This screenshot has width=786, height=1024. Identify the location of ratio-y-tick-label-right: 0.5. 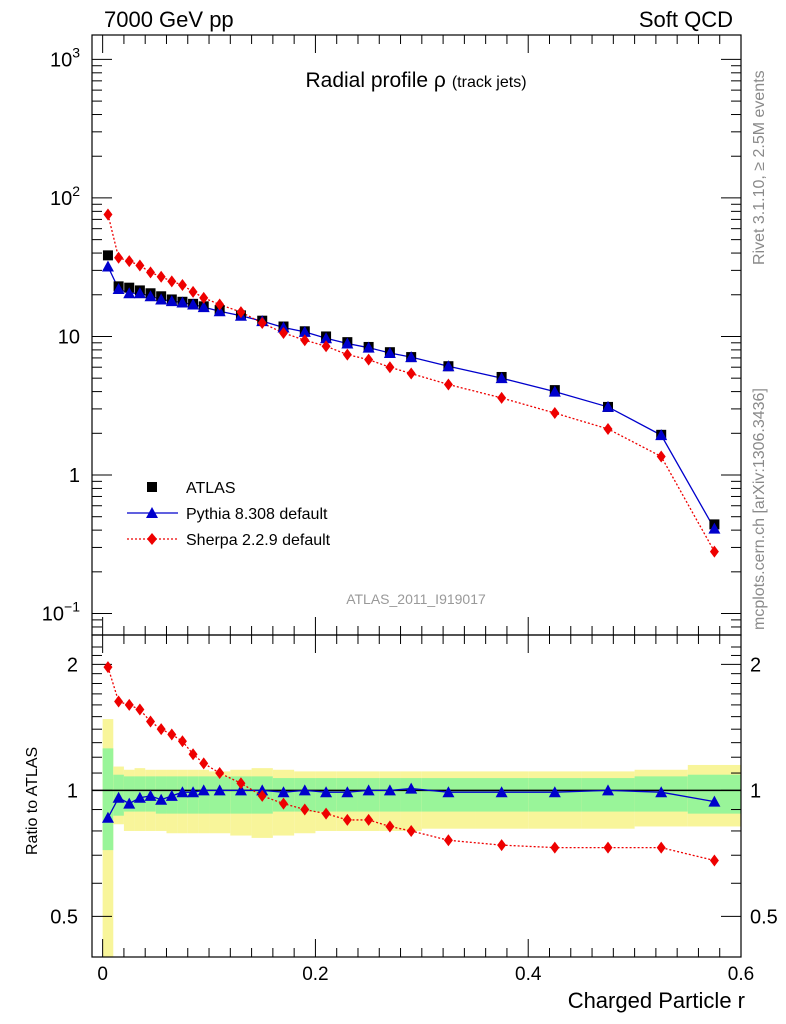
(764, 917).